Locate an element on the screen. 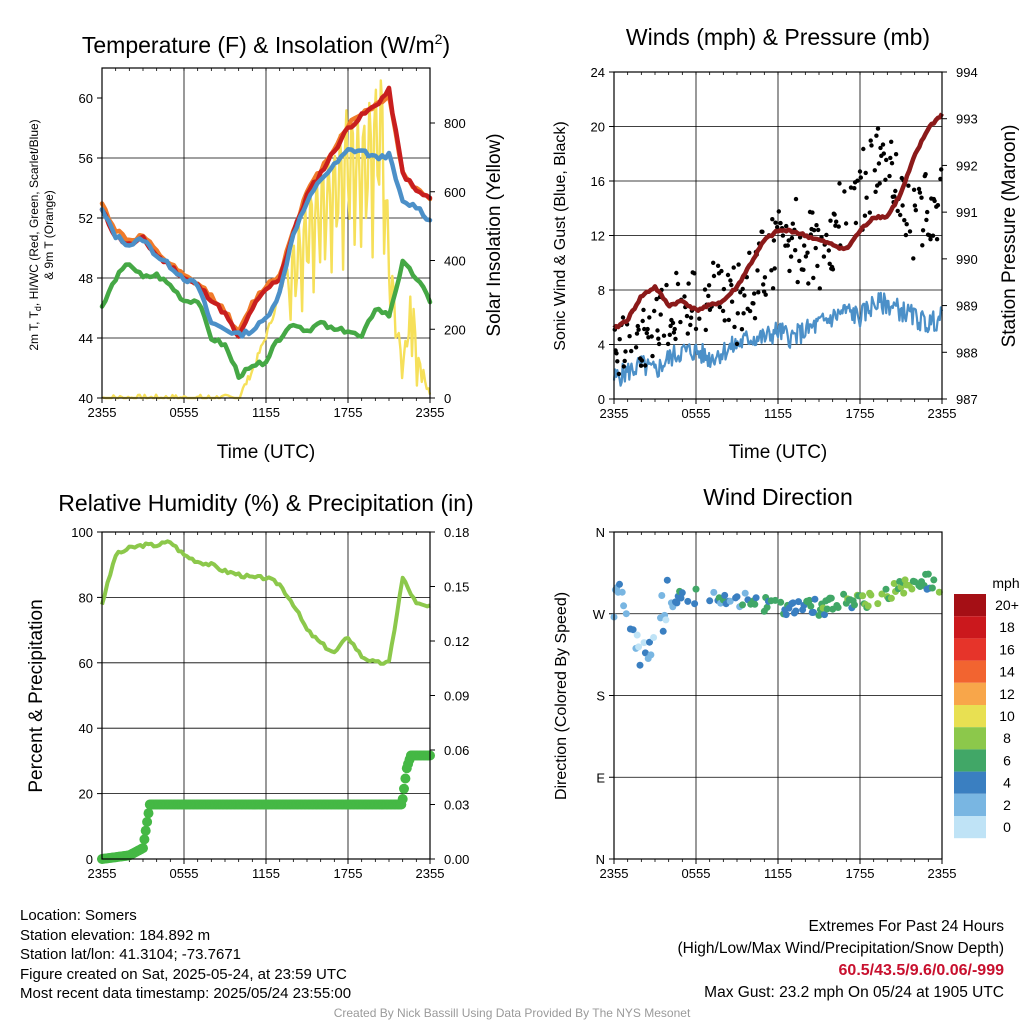 The width and height of the screenshot is (1024, 1024). colorbar-label: 0 is located at coordinates (1007, 827).